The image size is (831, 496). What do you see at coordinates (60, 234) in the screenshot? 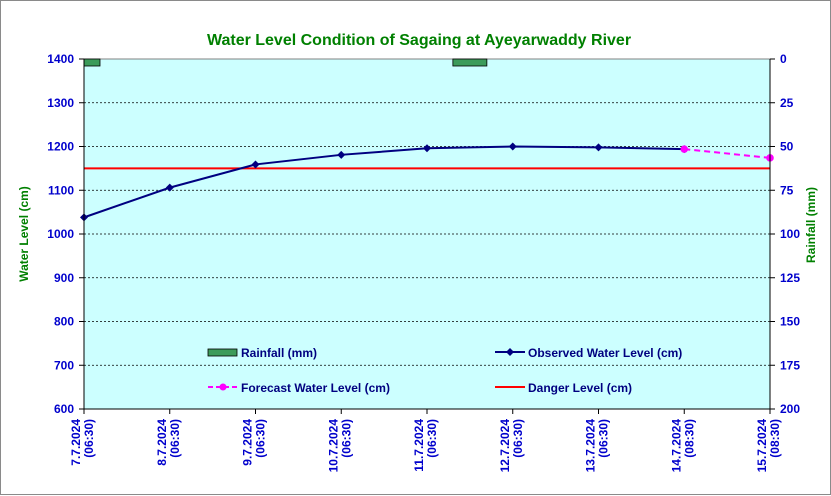
I see `left-tick-label: 1000` at bounding box center [60, 234].